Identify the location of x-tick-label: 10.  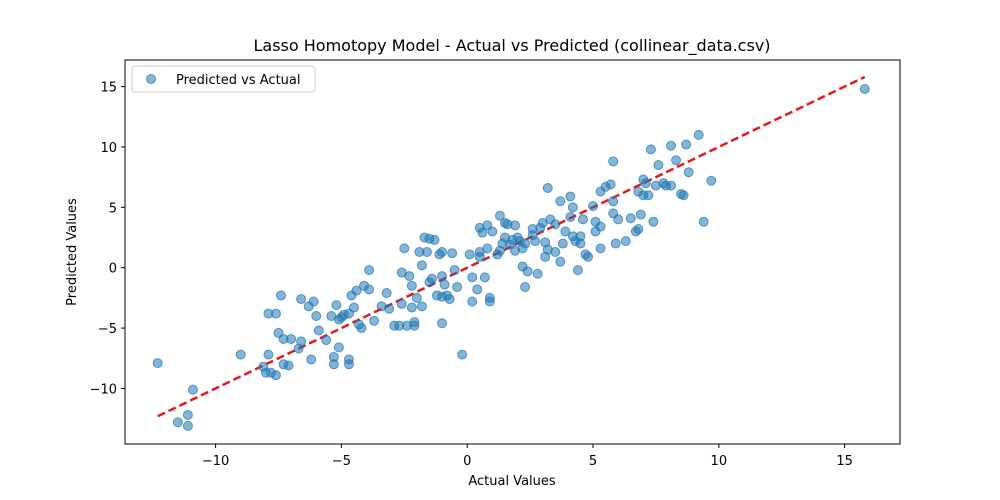
(719, 461).